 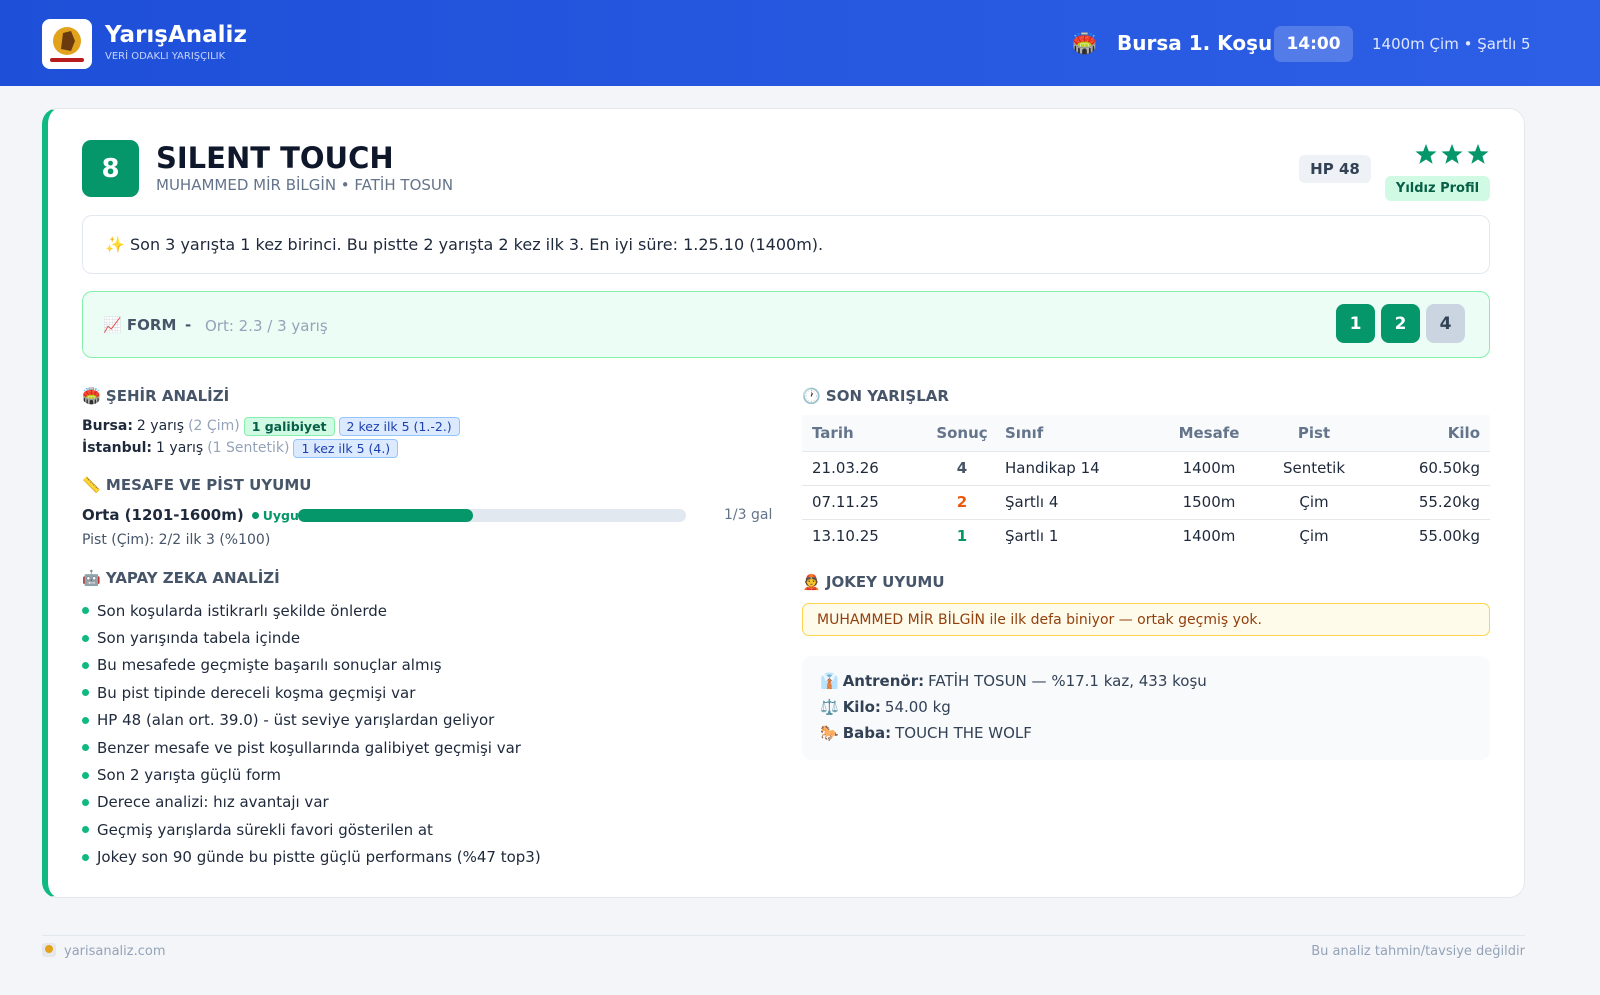 I want to click on race-cell: 07.11.25, so click(x=861, y=501).